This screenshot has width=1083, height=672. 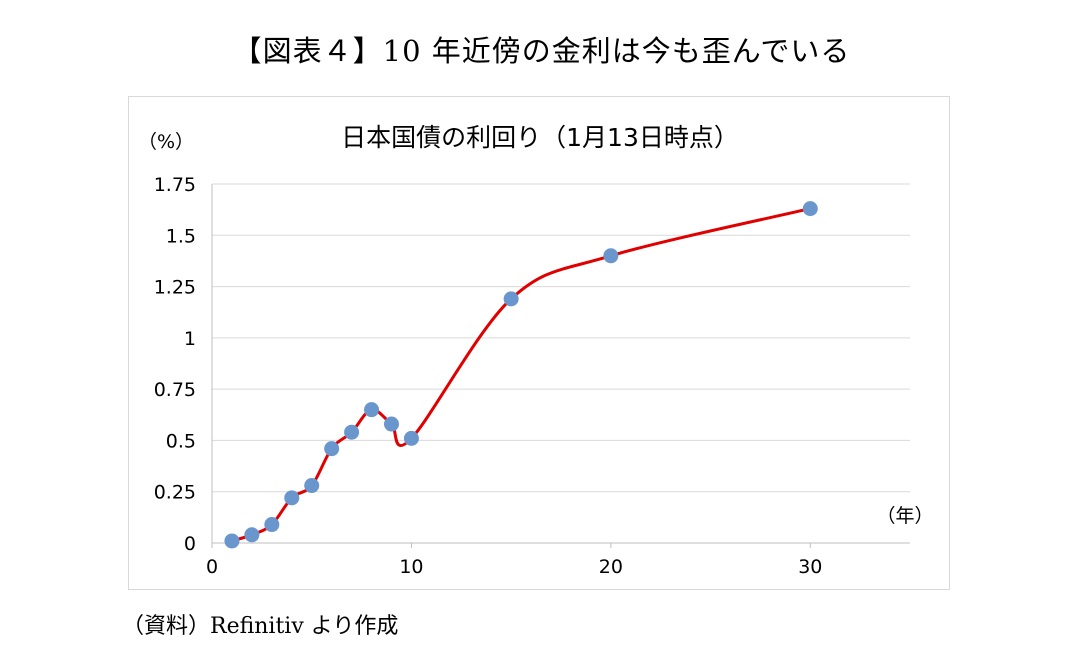 What do you see at coordinates (190, 339) in the screenshot?
I see `y-tick-label: 1` at bounding box center [190, 339].